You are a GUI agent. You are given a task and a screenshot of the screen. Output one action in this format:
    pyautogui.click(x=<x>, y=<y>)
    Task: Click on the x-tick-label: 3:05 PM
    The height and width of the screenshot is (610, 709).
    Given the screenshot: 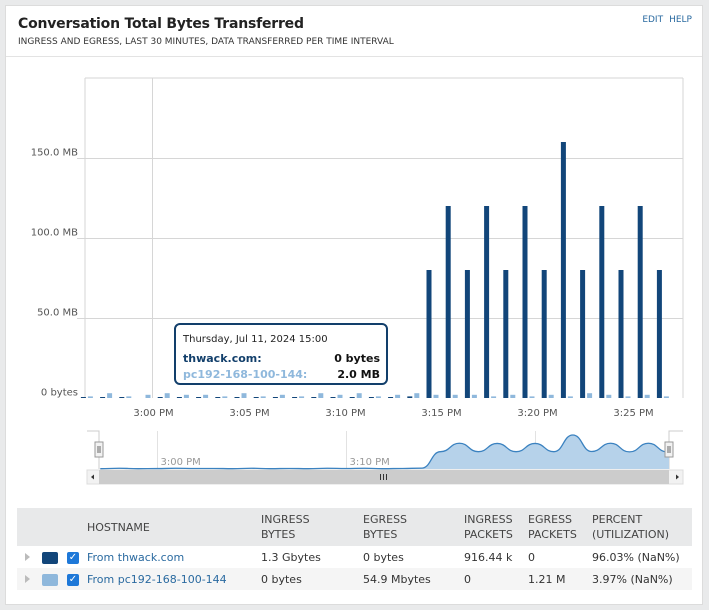 What is the action you would take?
    pyautogui.click(x=249, y=413)
    